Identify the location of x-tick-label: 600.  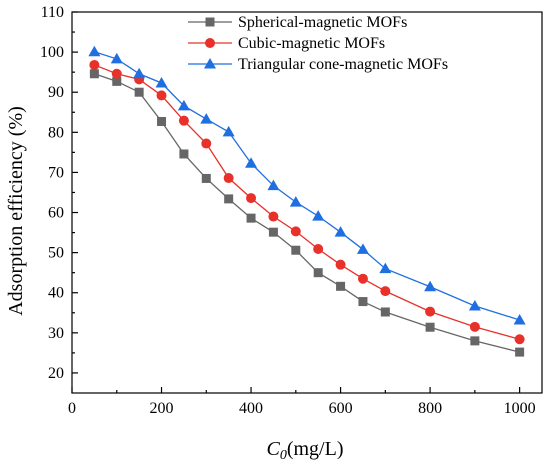
(341, 408).